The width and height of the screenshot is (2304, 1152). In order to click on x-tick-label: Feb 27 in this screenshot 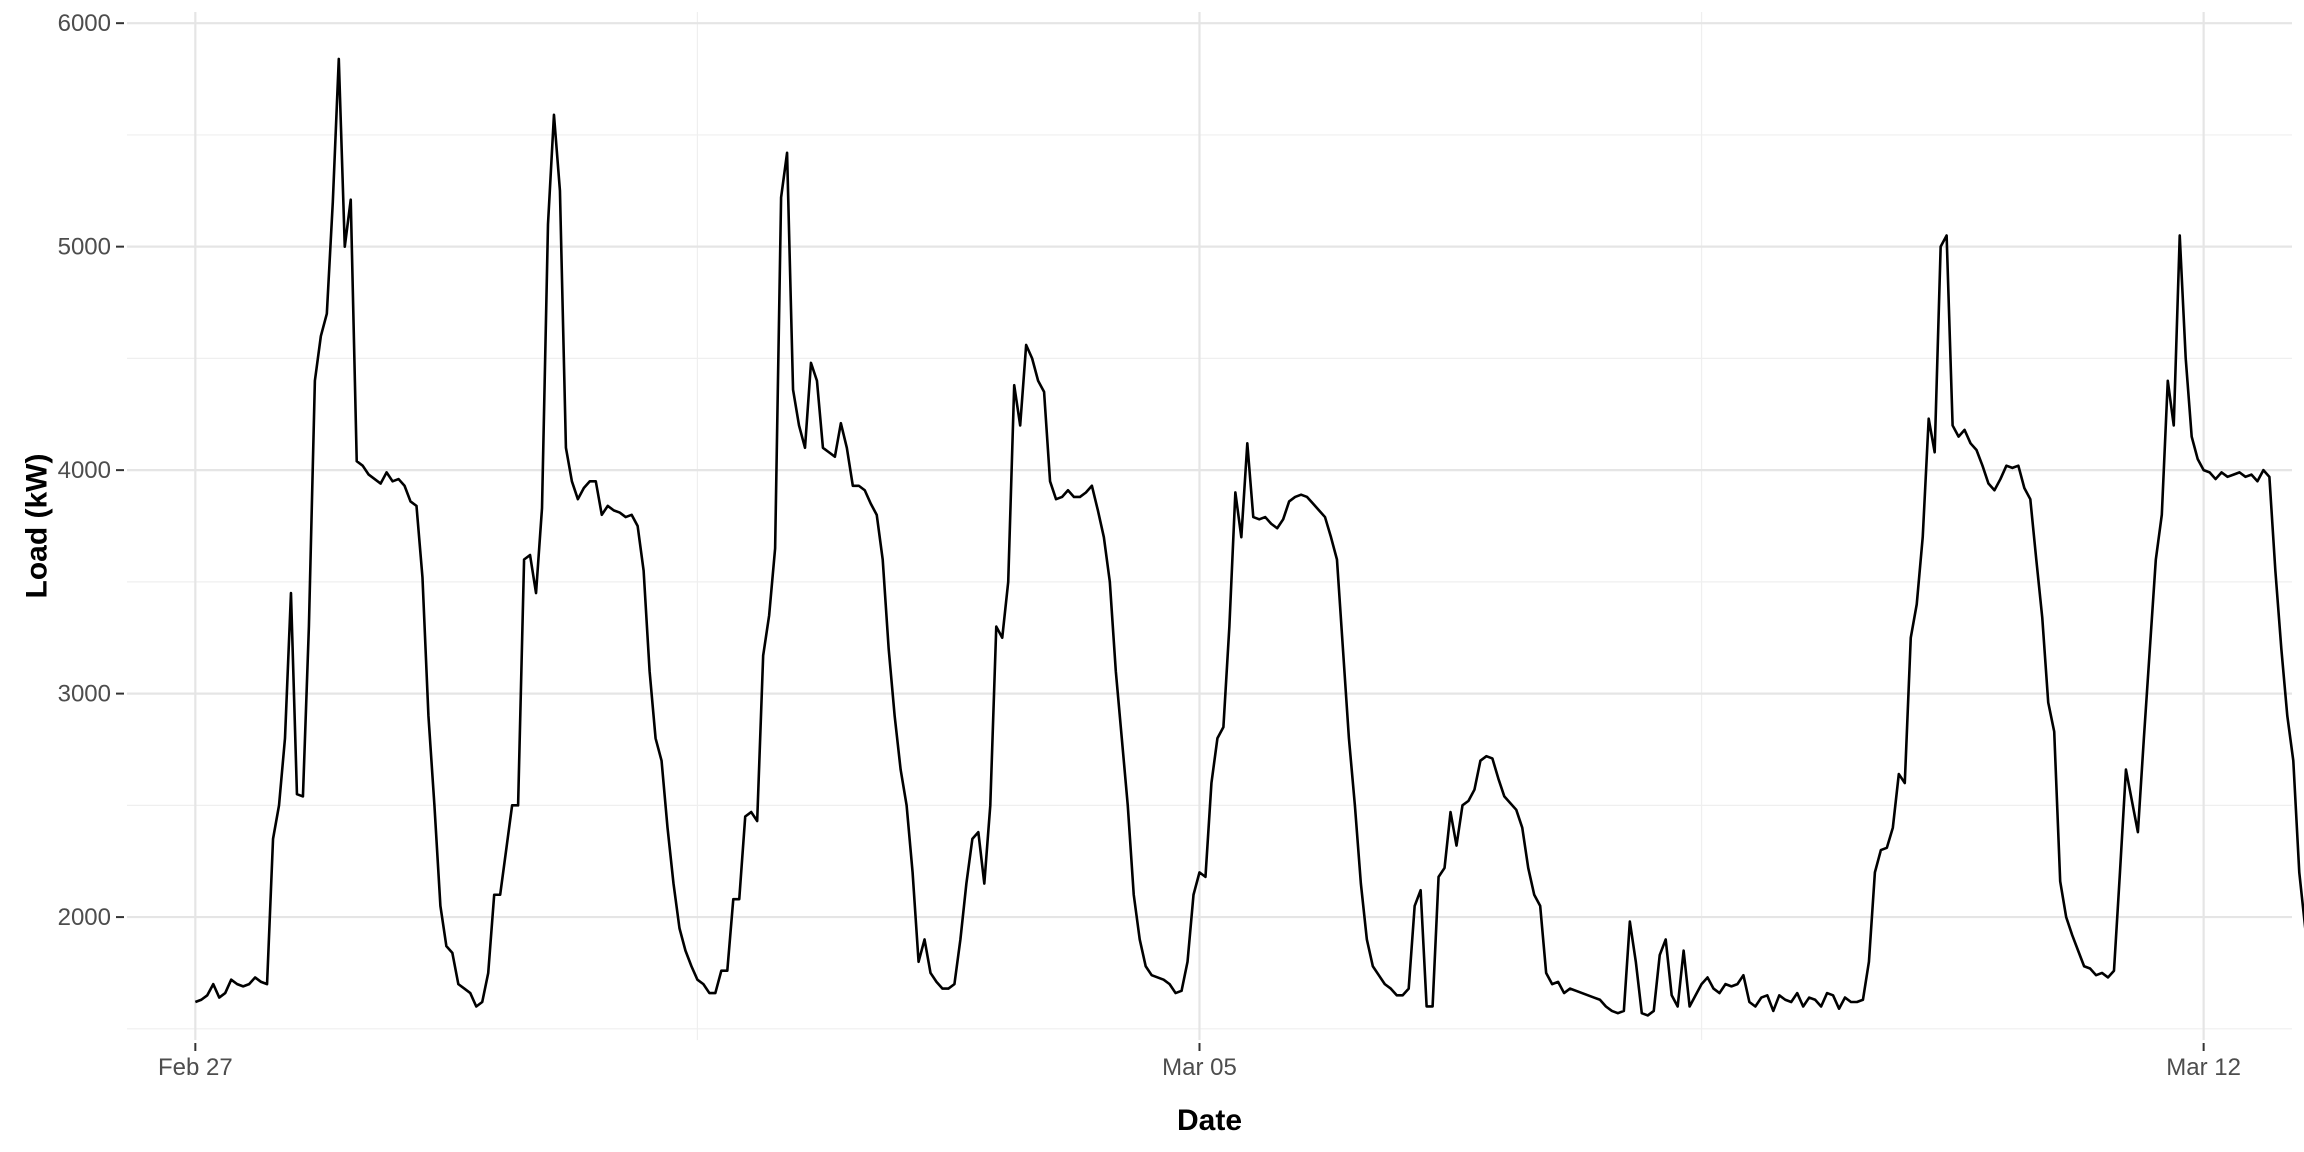, I will do `click(195, 1067)`.